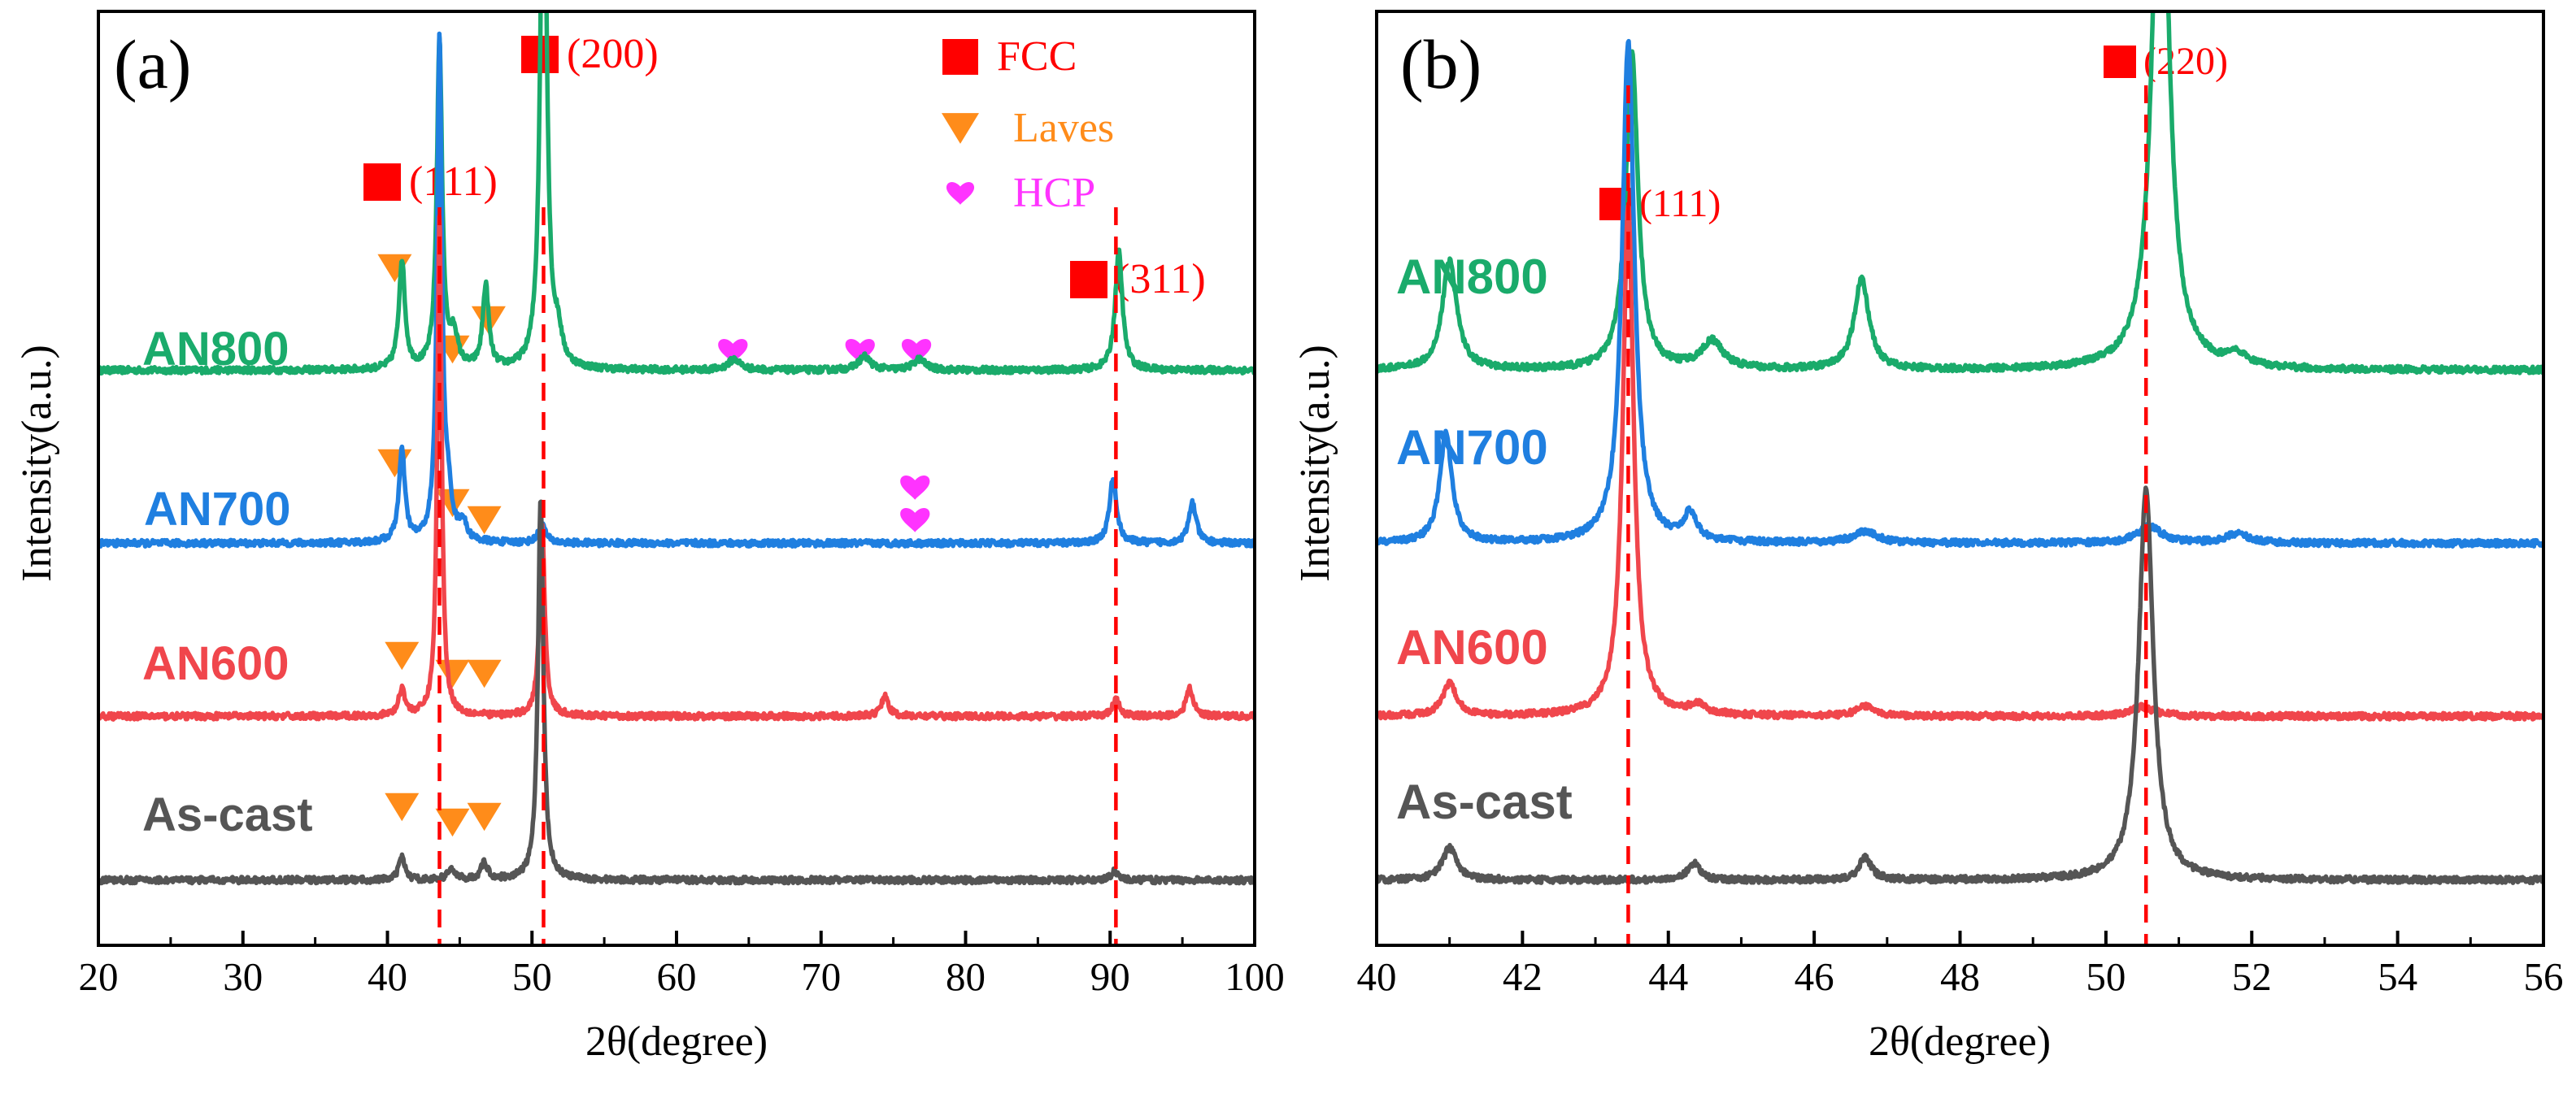 The width and height of the screenshot is (2576, 1103). Describe the element at coordinates (228, 582) in the screenshot. I see `panel-a-series-labels: AN800 AN700 AN600 As-cast` at that location.